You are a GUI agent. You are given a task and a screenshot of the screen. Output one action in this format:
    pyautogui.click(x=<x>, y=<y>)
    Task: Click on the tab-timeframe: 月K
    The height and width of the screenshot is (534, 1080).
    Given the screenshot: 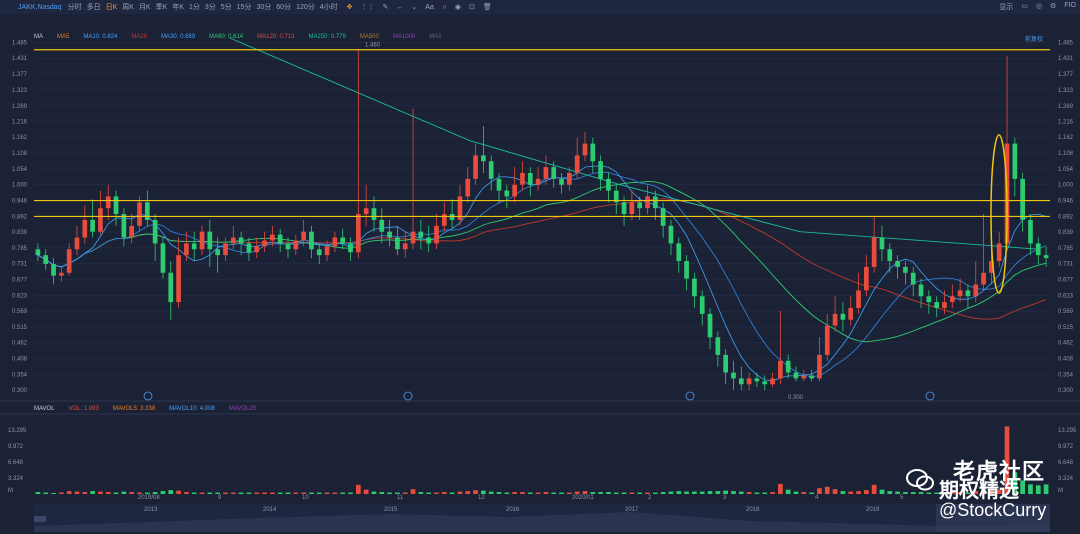 What is the action you would take?
    pyautogui.click(x=144, y=7)
    